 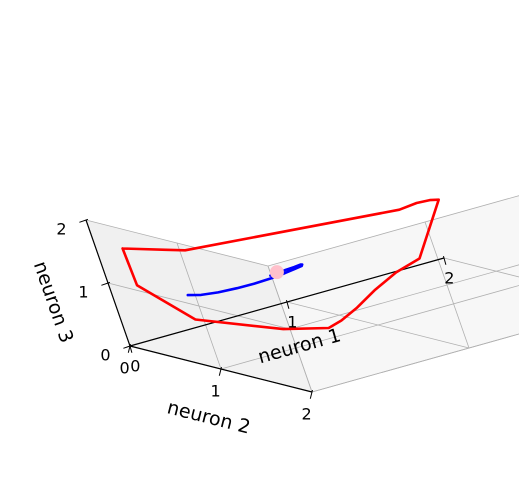 I want to click on series-line-spiral, so click(x=245, y=280).